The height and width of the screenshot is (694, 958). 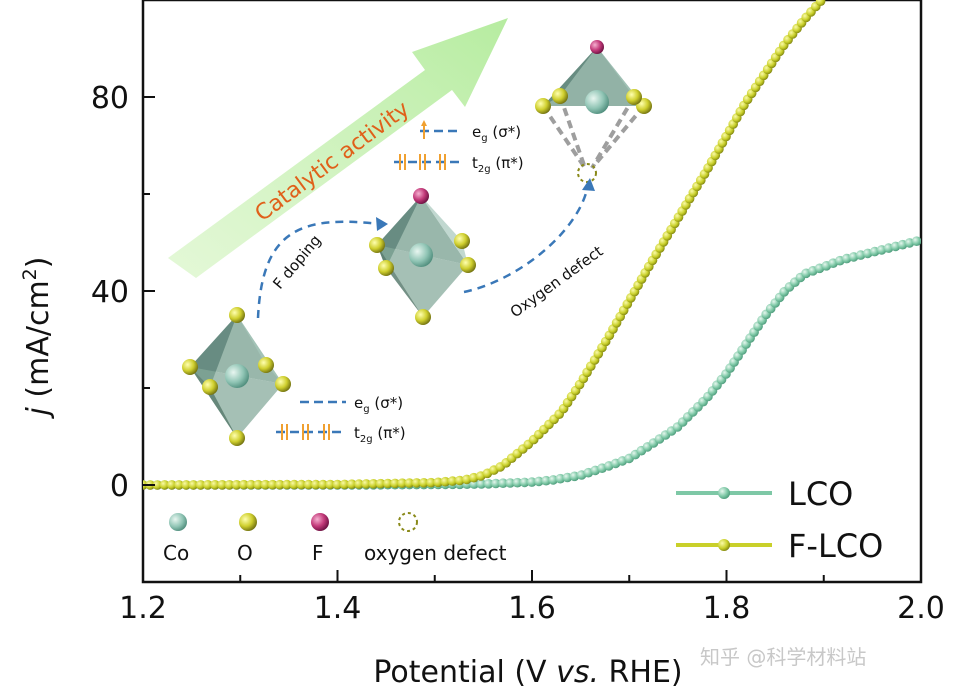 What do you see at coordinates (338, 608) in the screenshot?
I see `x-tick-label: 1.4` at bounding box center [338, 608].